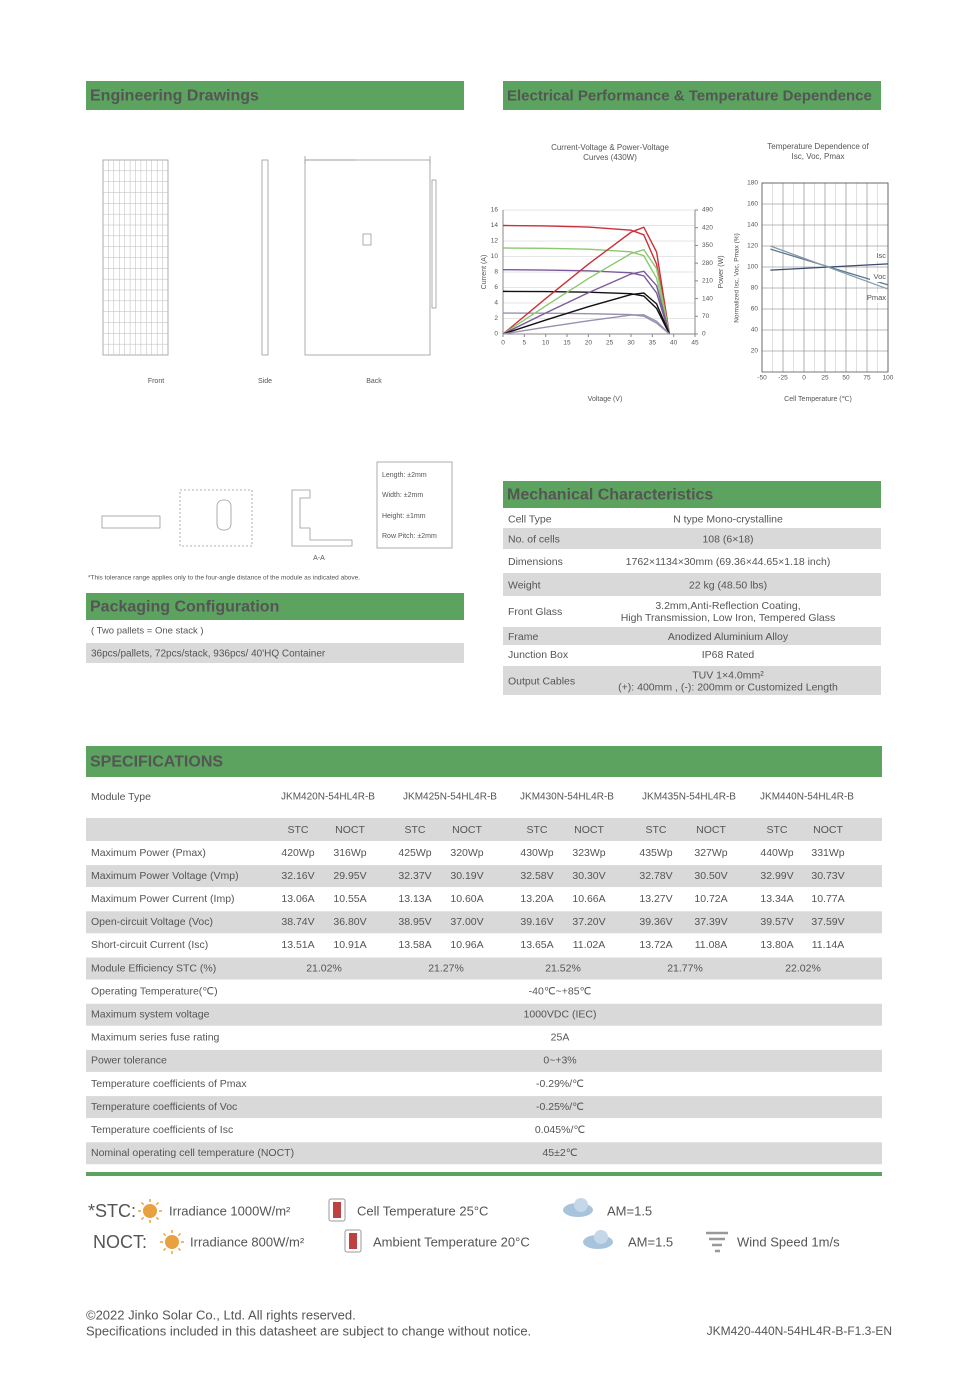 This screenshot has height=1389, width=976. Describe the element at coordinates (560, 991) in the screenshot. I see `cell: -40℃~+85℃` at that location.